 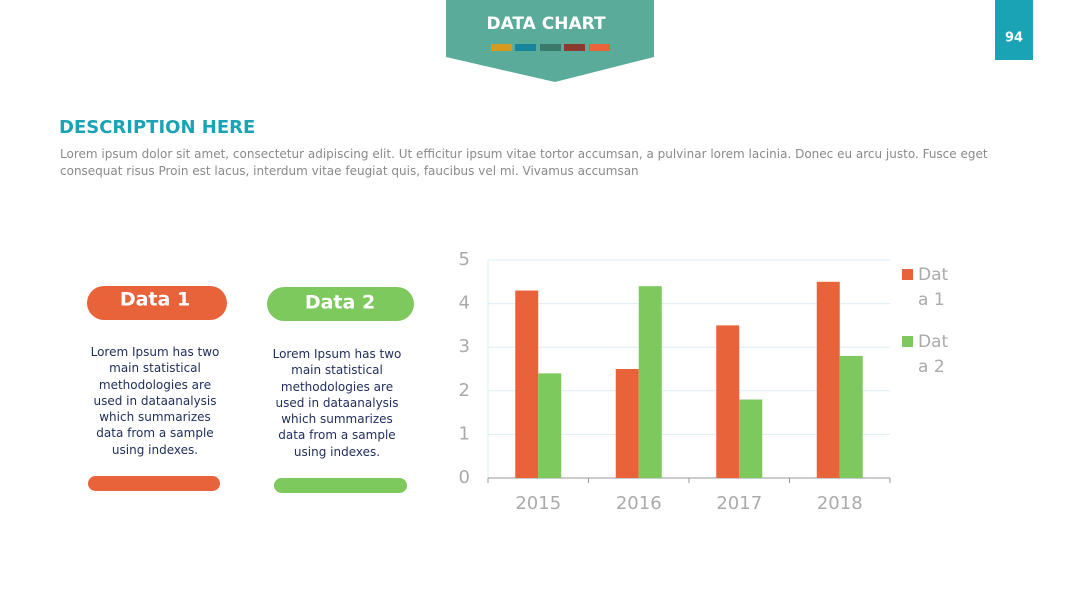 What do you see at coordinates (840, 503) in the screenshot?
I see `x-tick-label: 2018` at bounding box center [840, 503].